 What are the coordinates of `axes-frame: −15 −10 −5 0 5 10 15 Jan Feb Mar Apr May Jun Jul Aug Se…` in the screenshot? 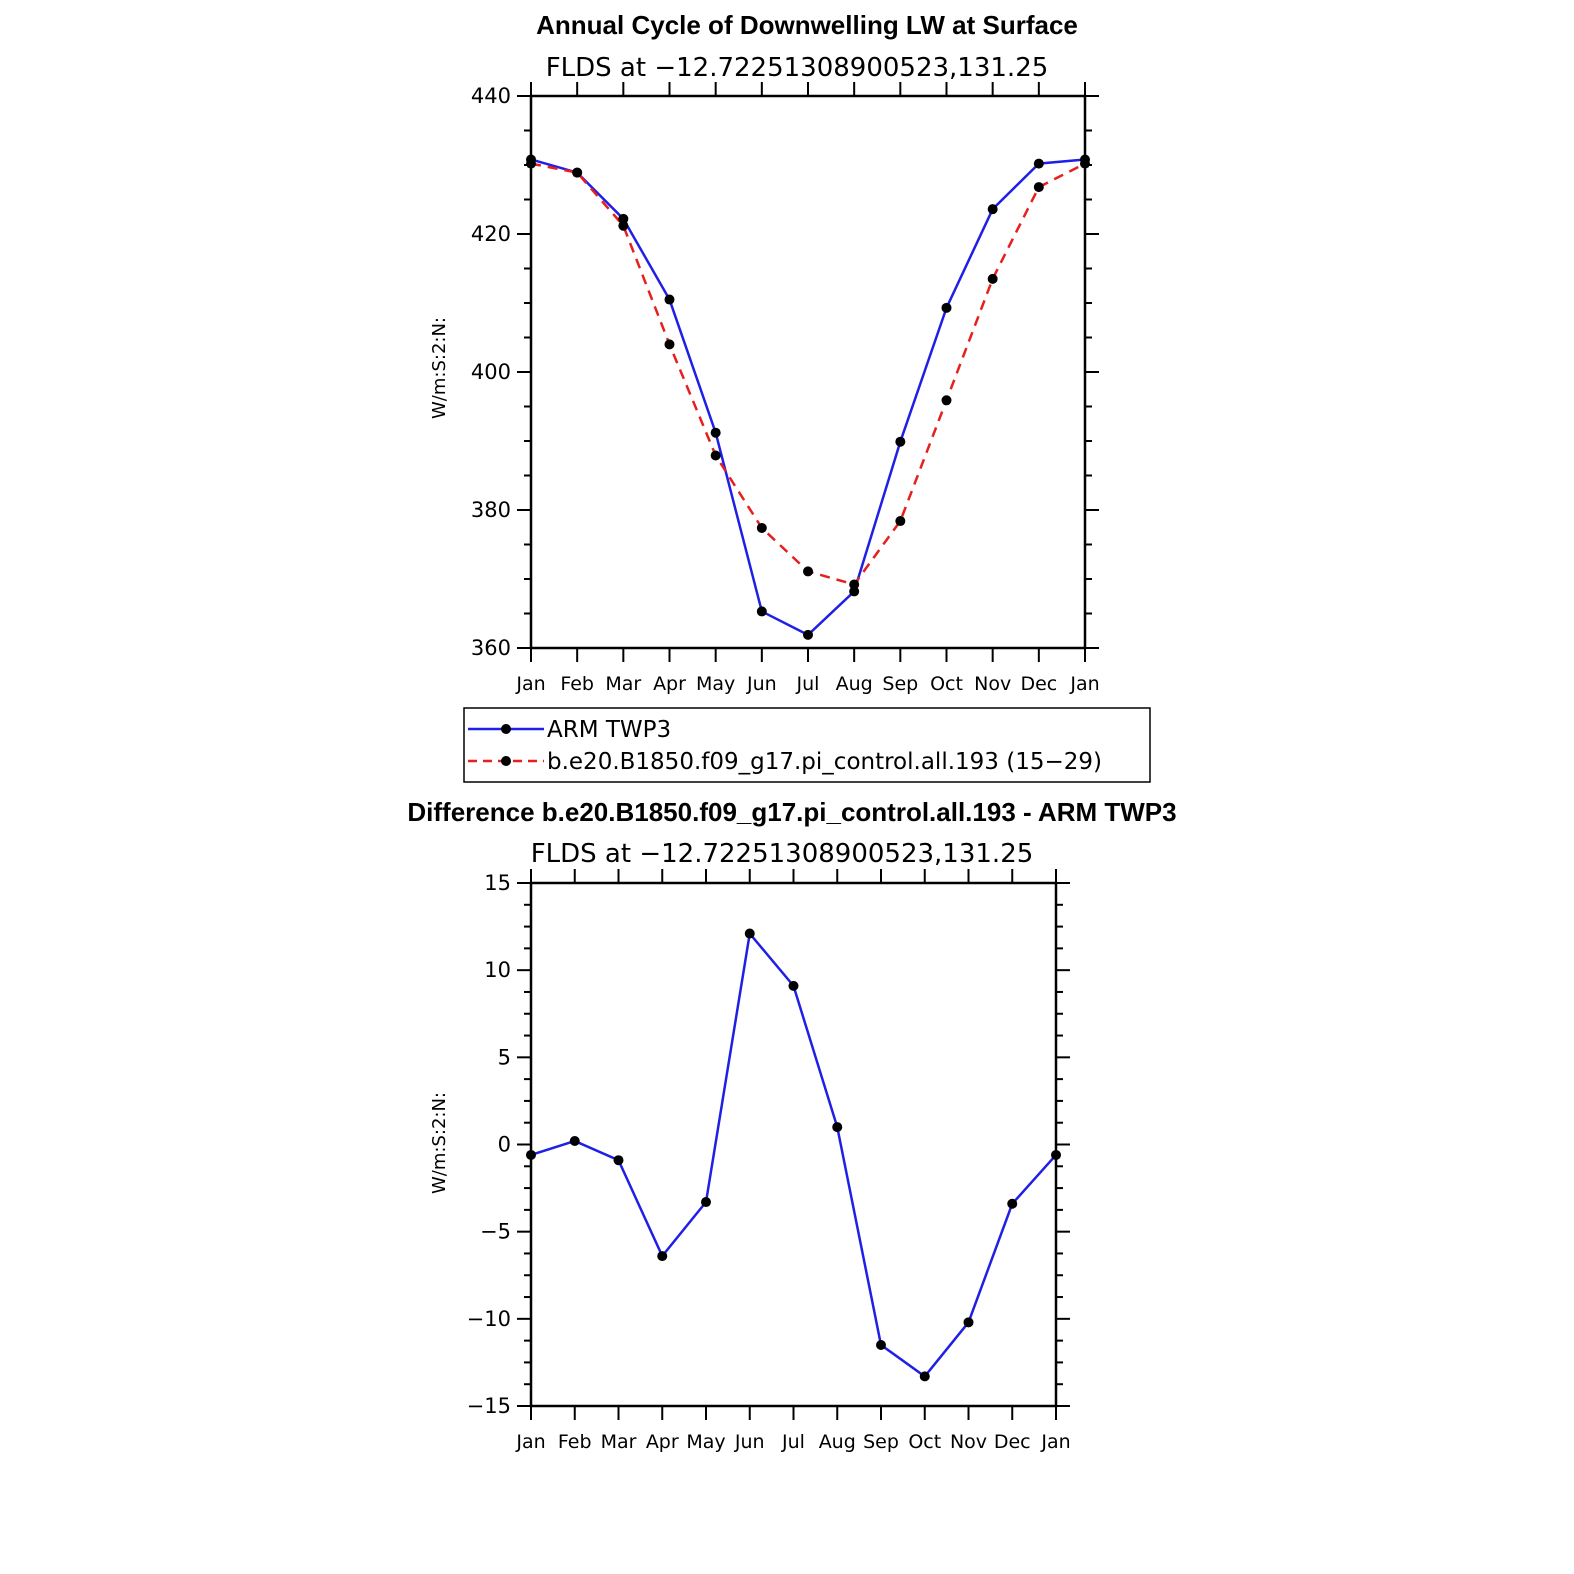 It's located at (769, 1161).